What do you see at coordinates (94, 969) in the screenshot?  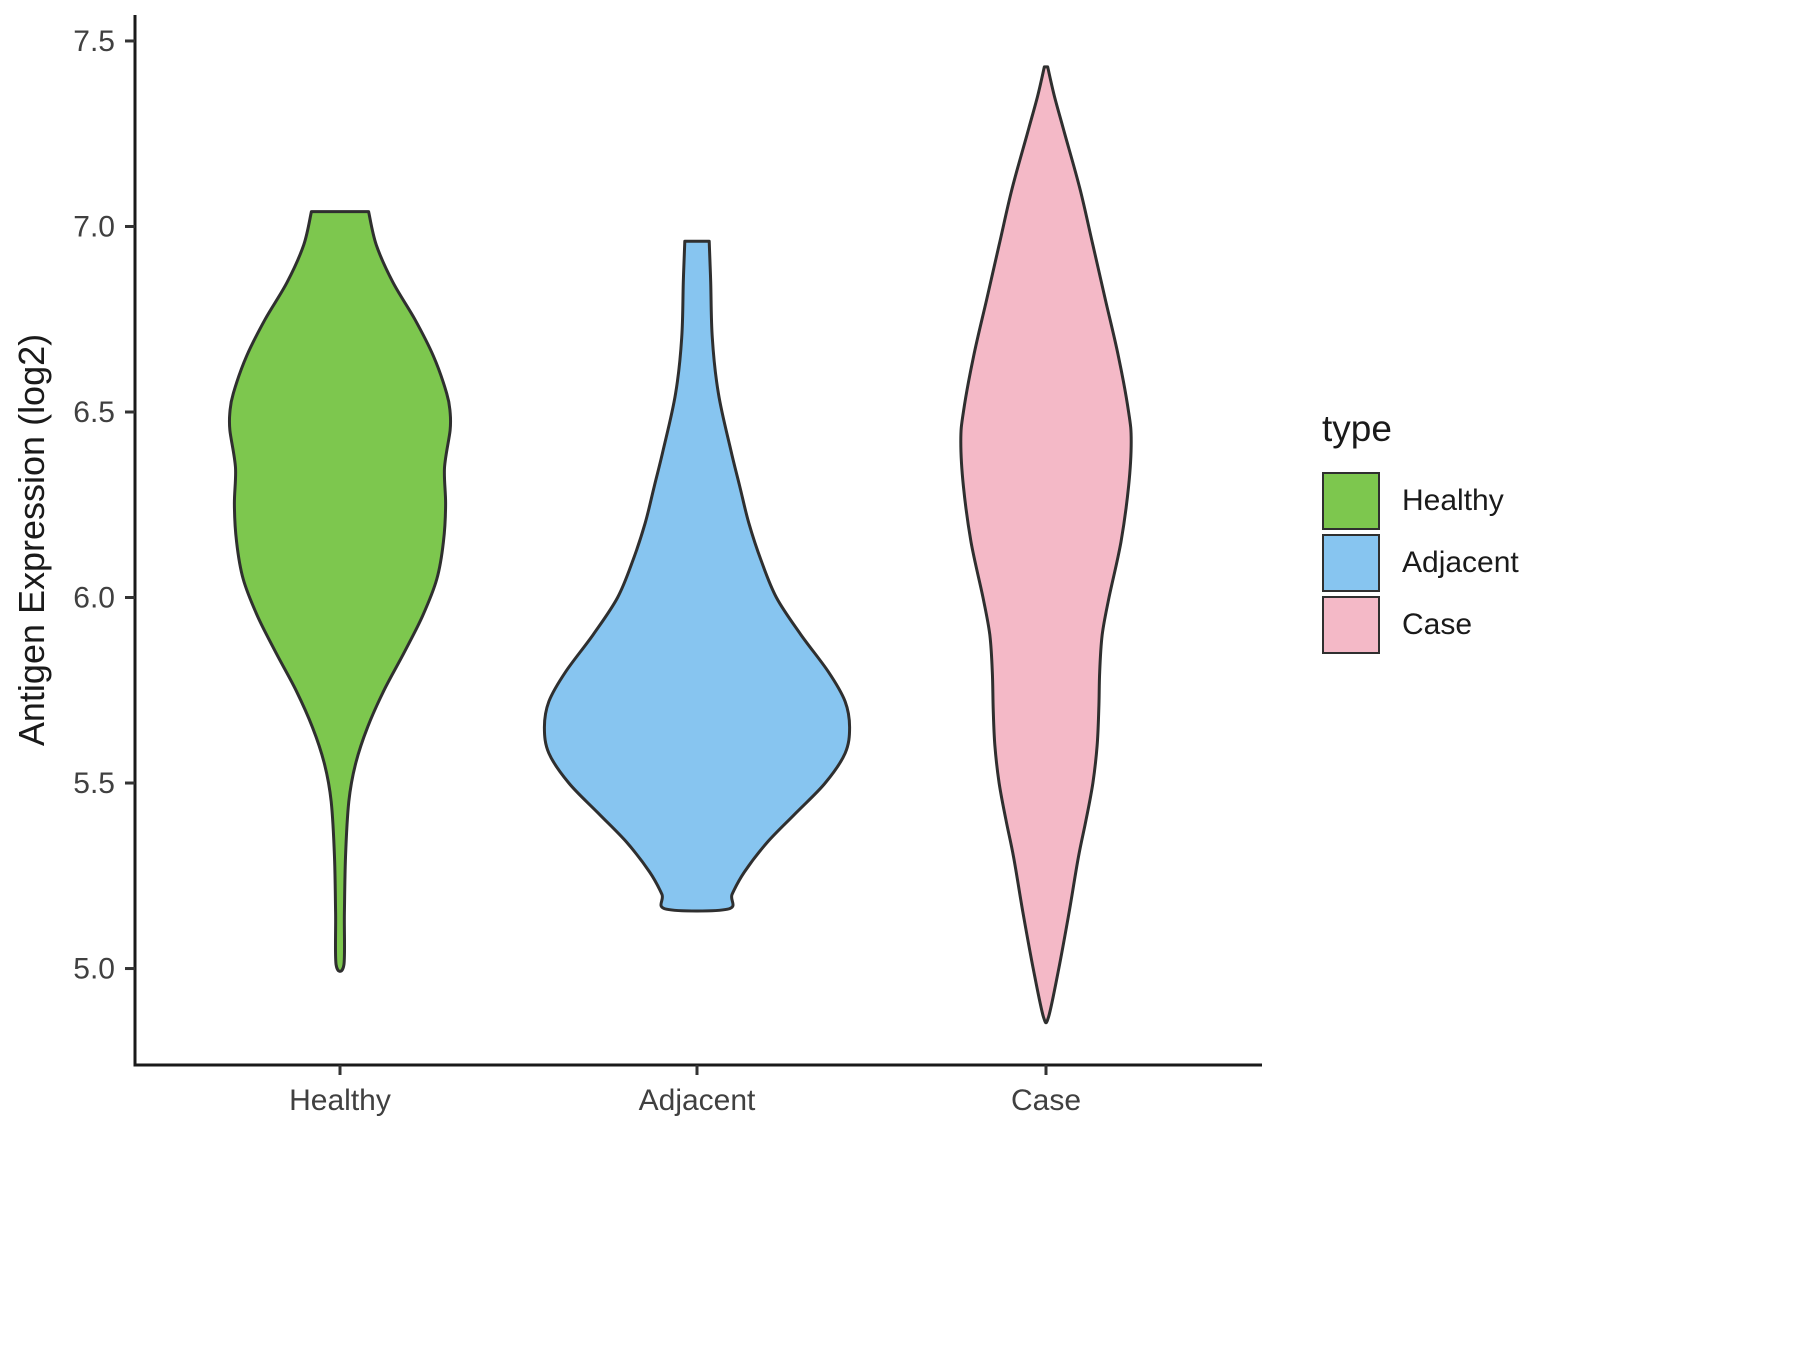 I see `y-tick-label: 5.0` at bounding box center [94, 969].